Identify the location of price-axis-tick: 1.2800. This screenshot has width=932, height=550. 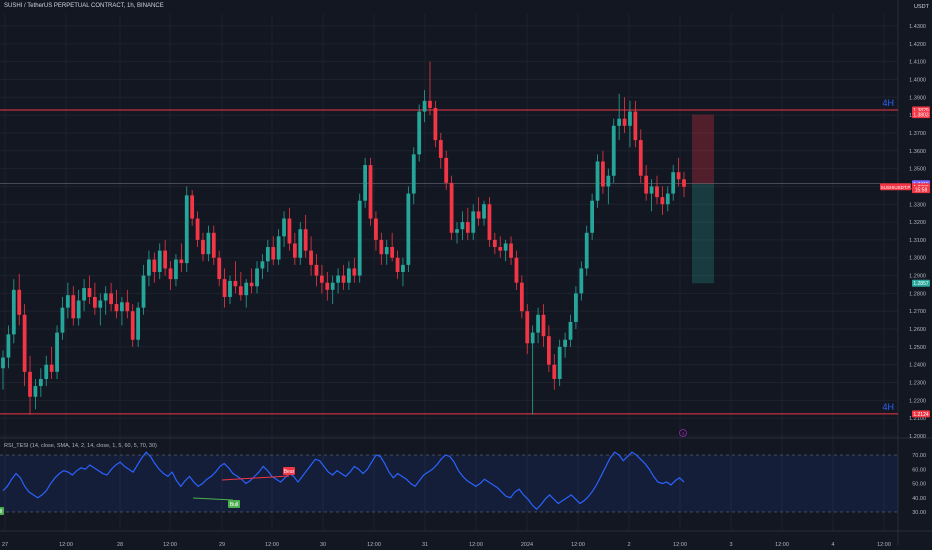
(917, 294).